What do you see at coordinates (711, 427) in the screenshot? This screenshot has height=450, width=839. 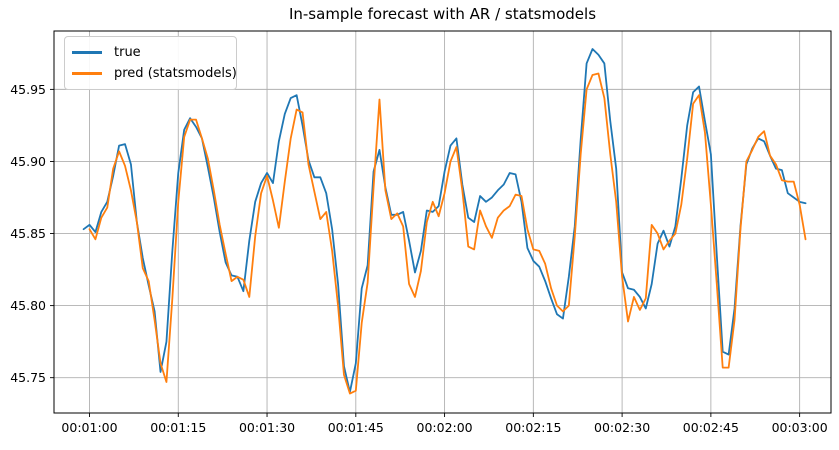 I see `x-tick-label: 00:02:45` at bounding box center [711, 427].